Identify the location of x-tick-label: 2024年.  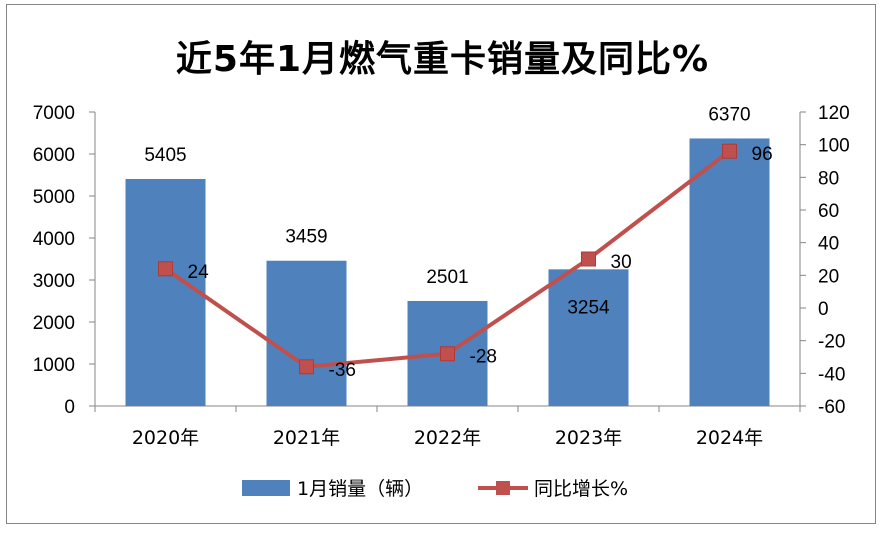
(729, 438).